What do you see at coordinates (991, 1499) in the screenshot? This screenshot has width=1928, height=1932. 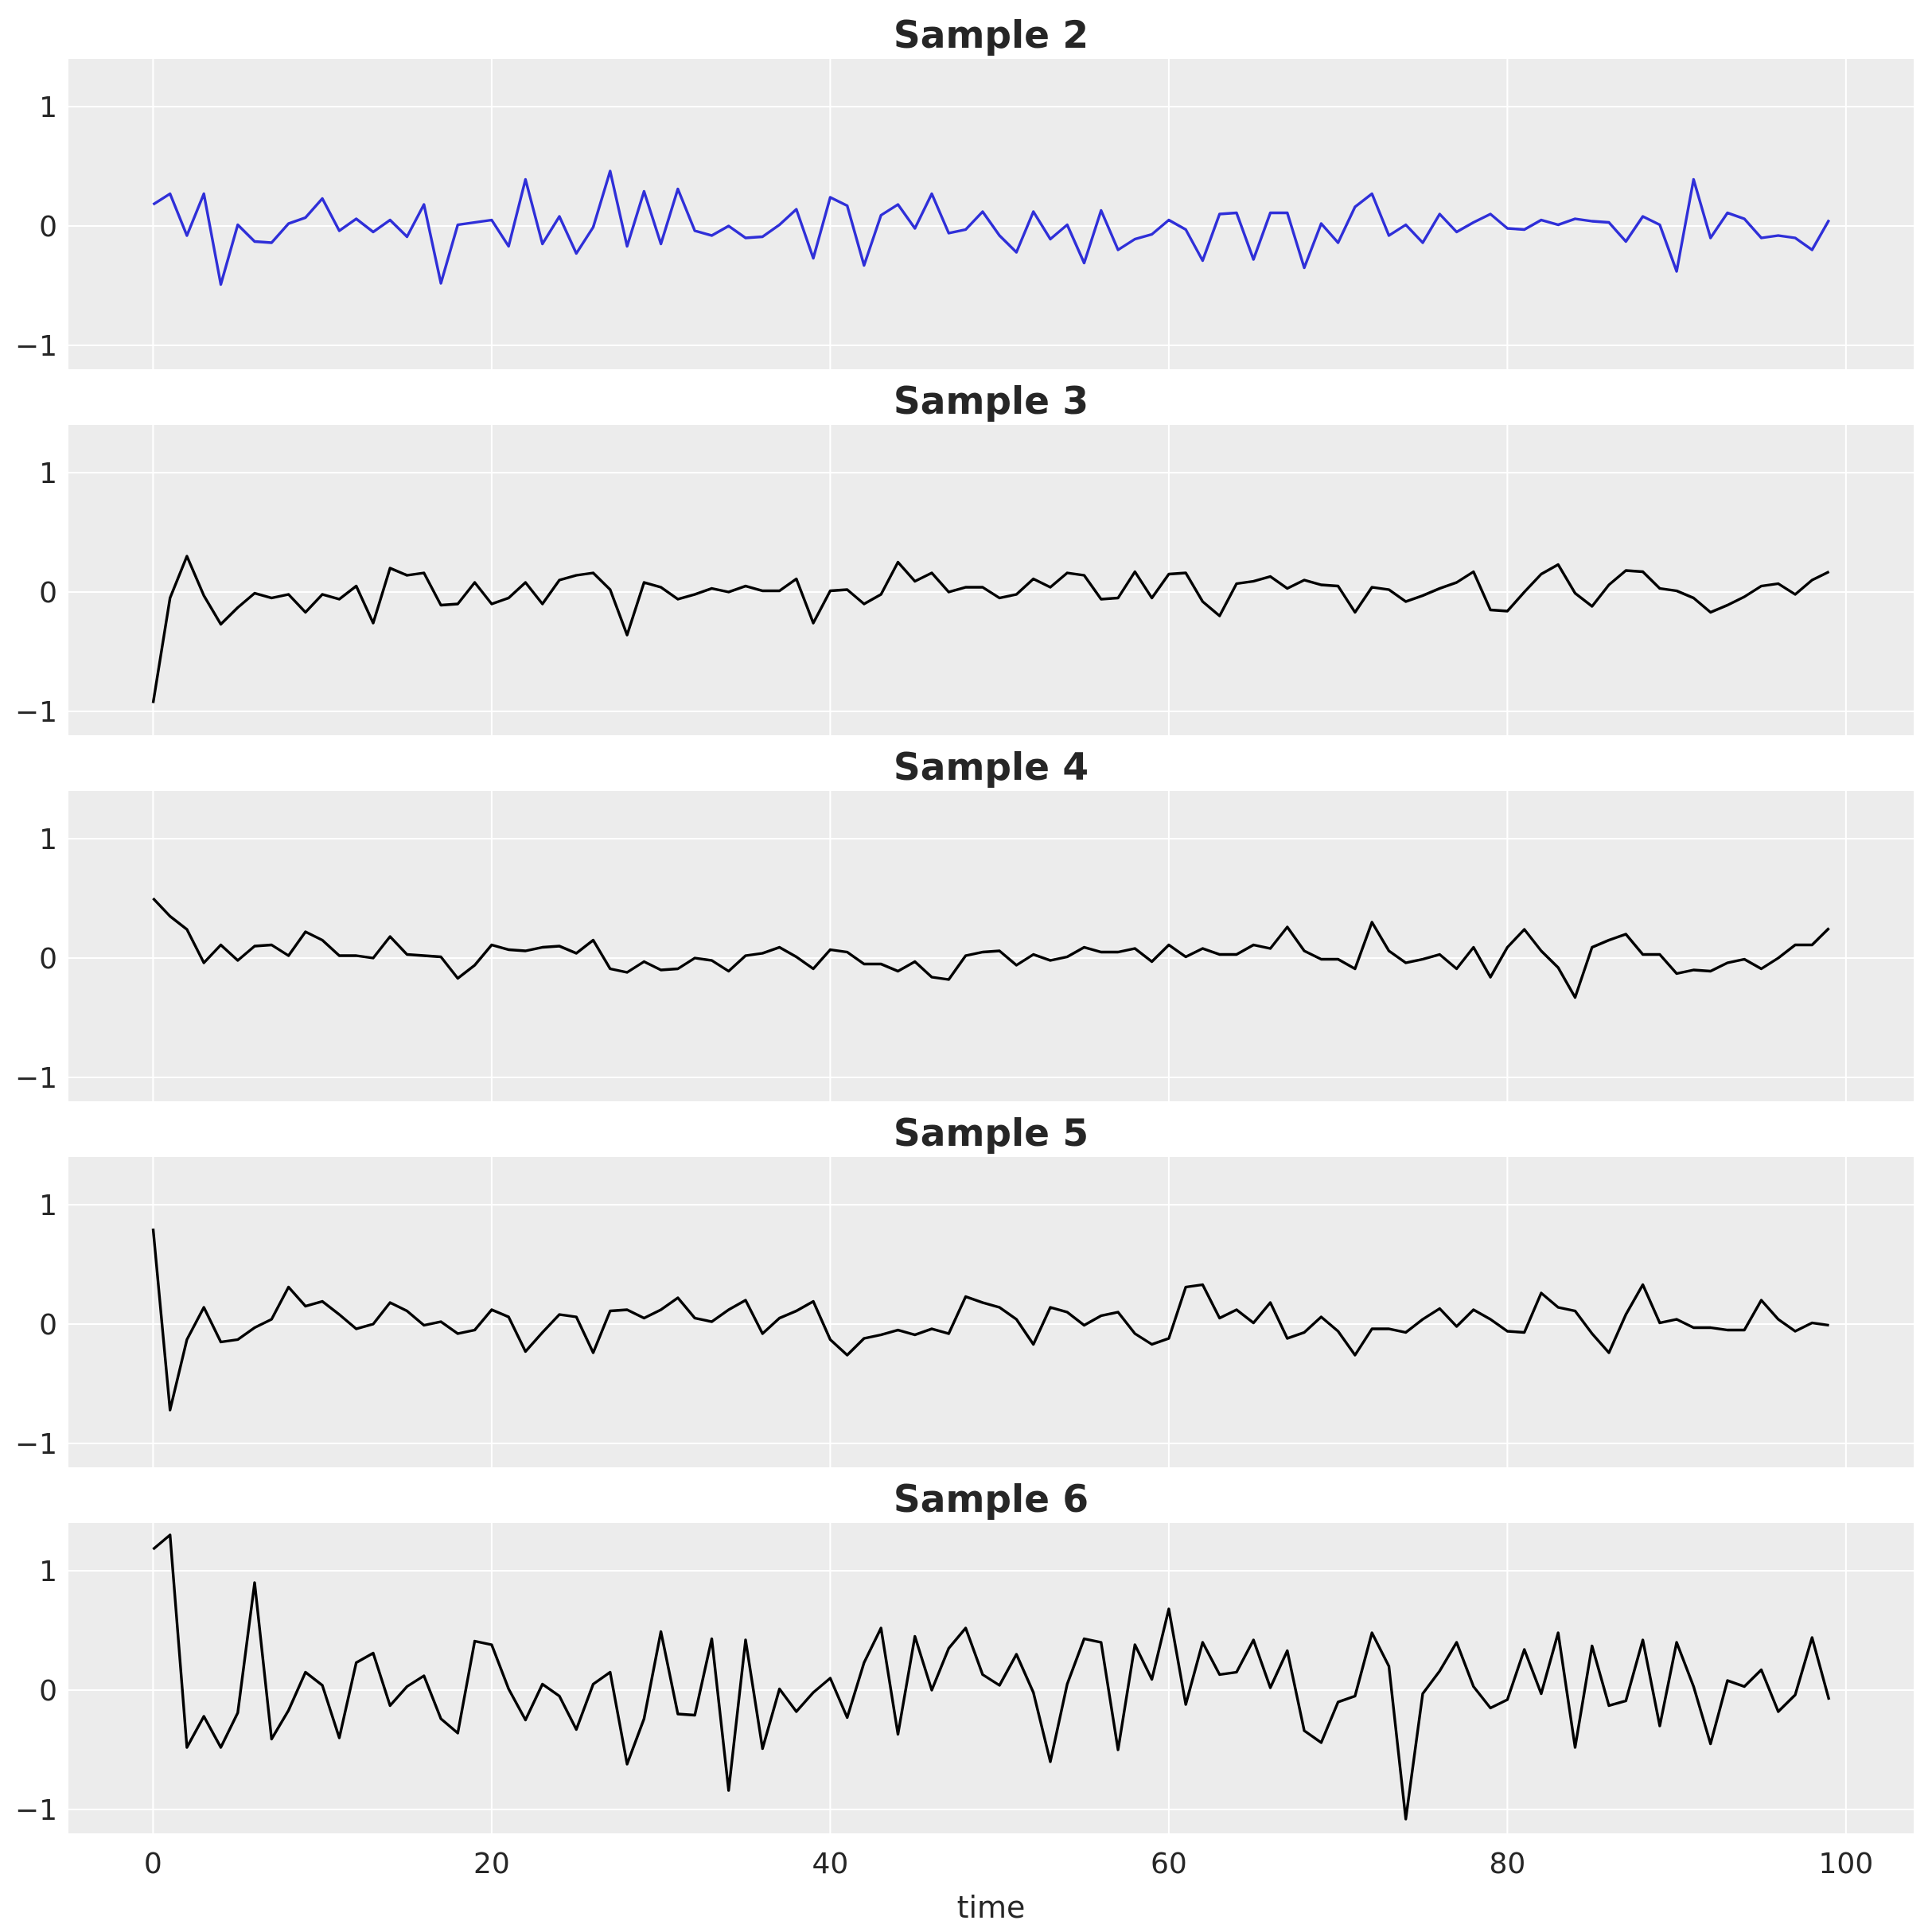 I see `panel-title: Sample 6` at bounding box center [991, 1499].